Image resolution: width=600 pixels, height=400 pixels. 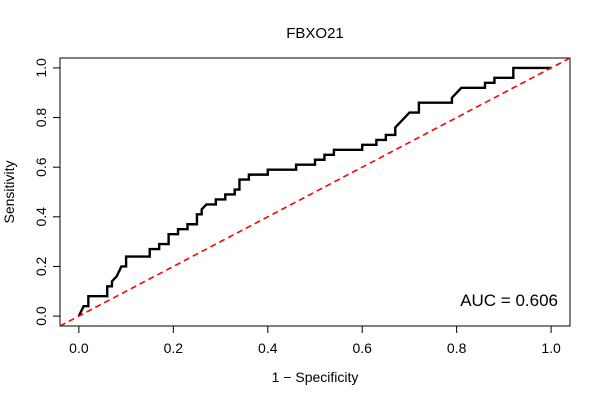 What do you see at coordinates (457, 348) in the screenshot?
I see `x-tick-label: 0.8` at bounding box center [457, 348].